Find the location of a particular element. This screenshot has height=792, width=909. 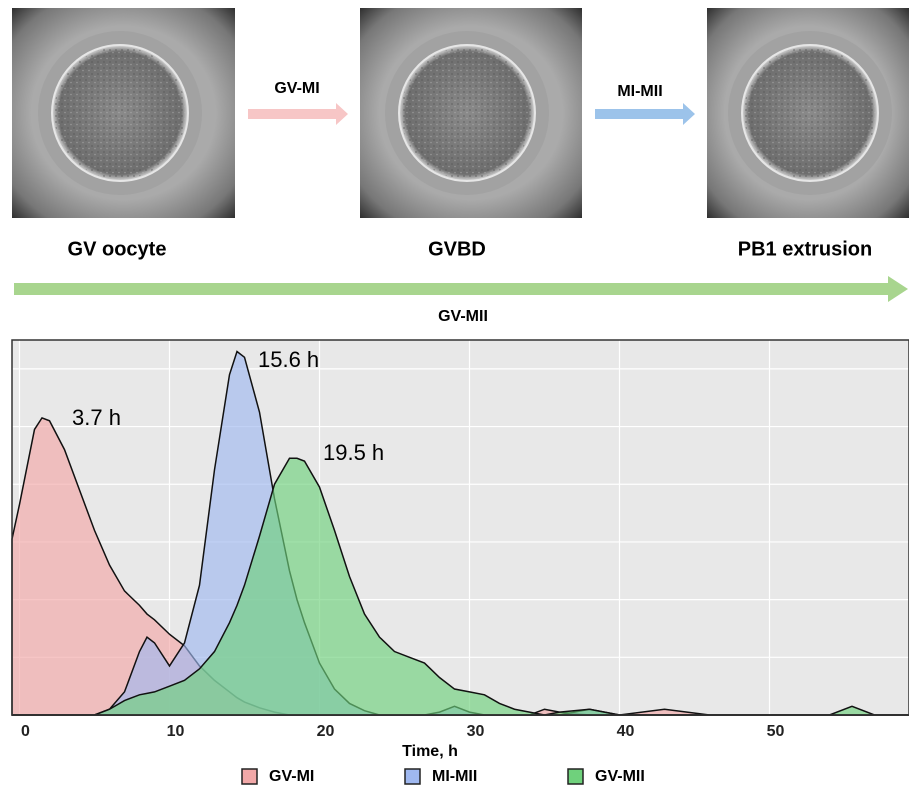

legend-label: MI-MII is located at coordinates (454, 776).